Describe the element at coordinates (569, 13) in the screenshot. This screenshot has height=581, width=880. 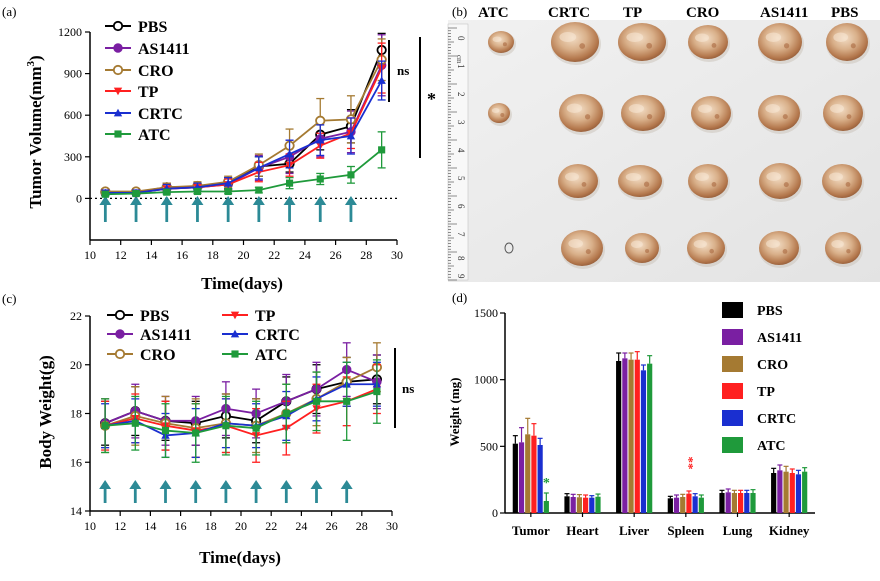
I see `photo-label-crtc: CRTC` at that location.